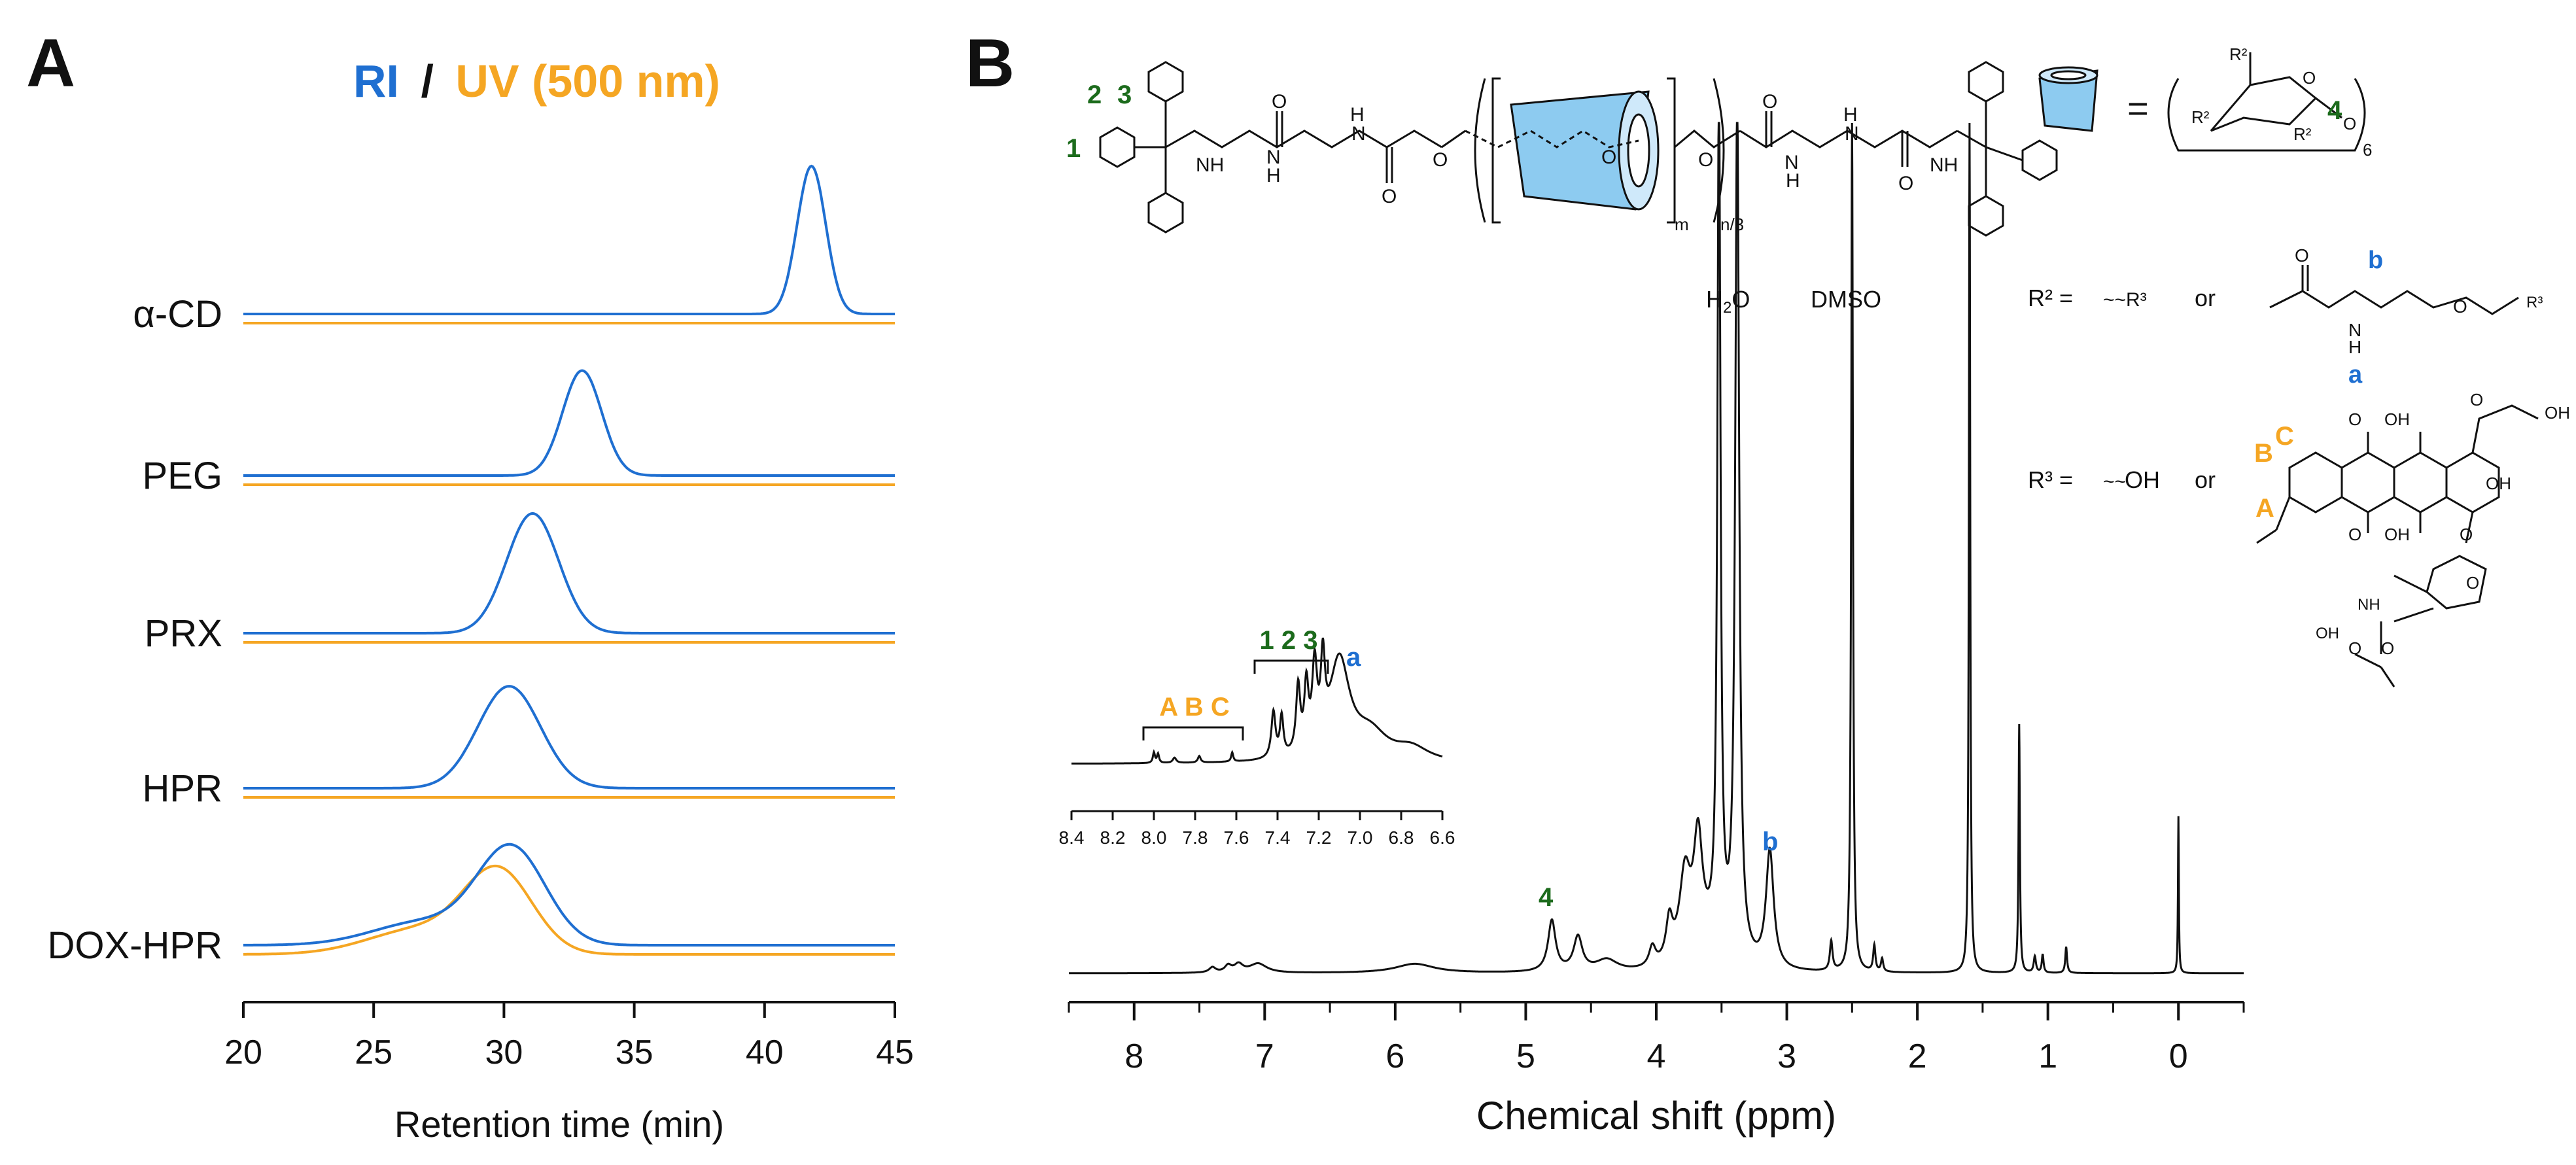 The image size is (2576, 1165). I want to click on inset-label-abc: A B C, so click(1194, 708).